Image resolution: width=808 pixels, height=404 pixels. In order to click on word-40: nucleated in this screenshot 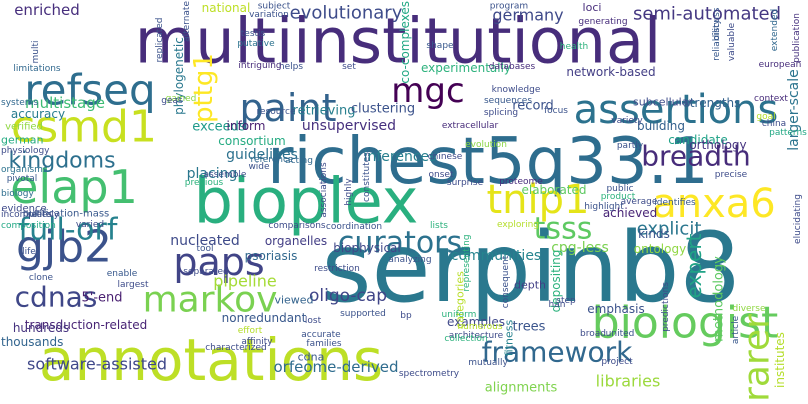, I will do `click(205, 241)`.